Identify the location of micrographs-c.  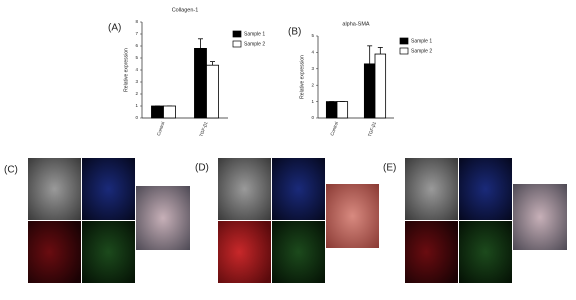
(109, 220).